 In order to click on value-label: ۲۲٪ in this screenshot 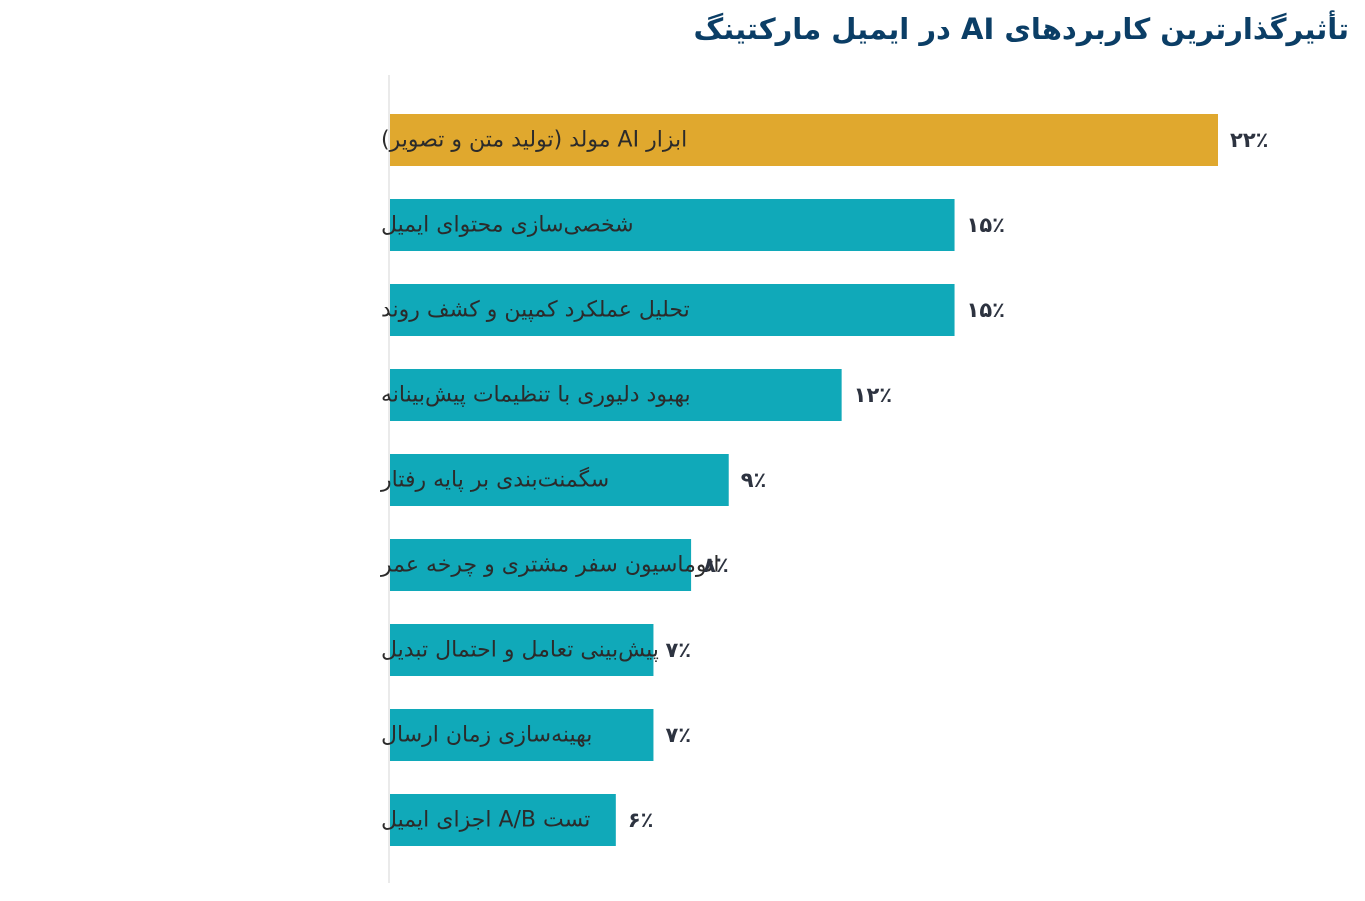, I will do `click(1249, 140)`.